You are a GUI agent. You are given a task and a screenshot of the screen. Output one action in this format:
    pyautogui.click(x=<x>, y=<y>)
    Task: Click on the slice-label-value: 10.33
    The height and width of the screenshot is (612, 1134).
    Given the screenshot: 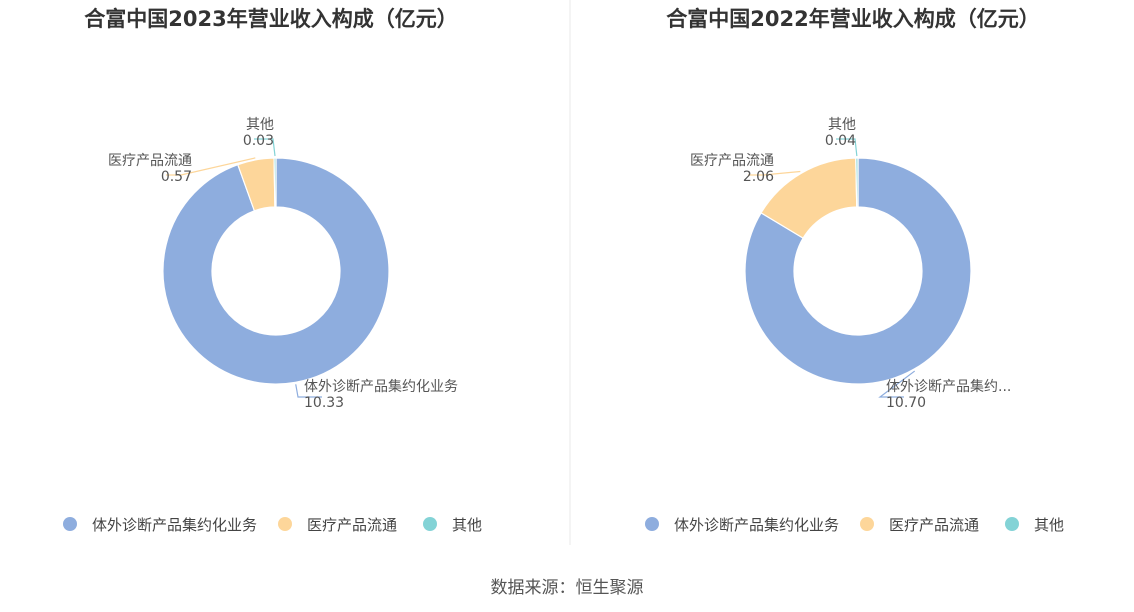 What is the action you would take?
    pyautogui.click(x=324, y=403)
    